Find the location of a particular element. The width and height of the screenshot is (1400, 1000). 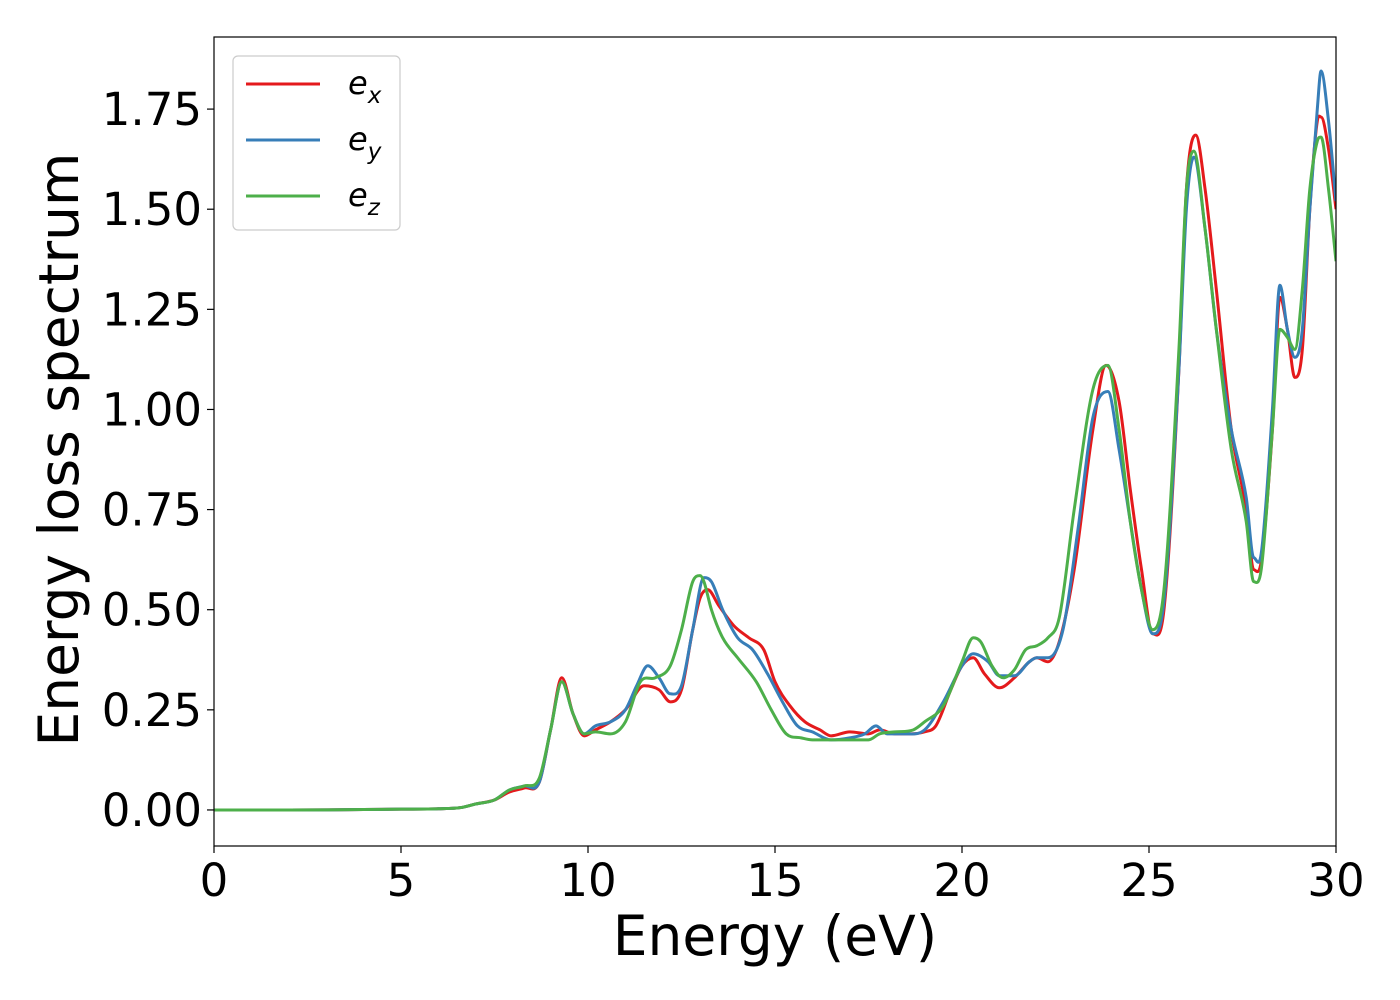

legend-box is located at coordinates (316, 143).